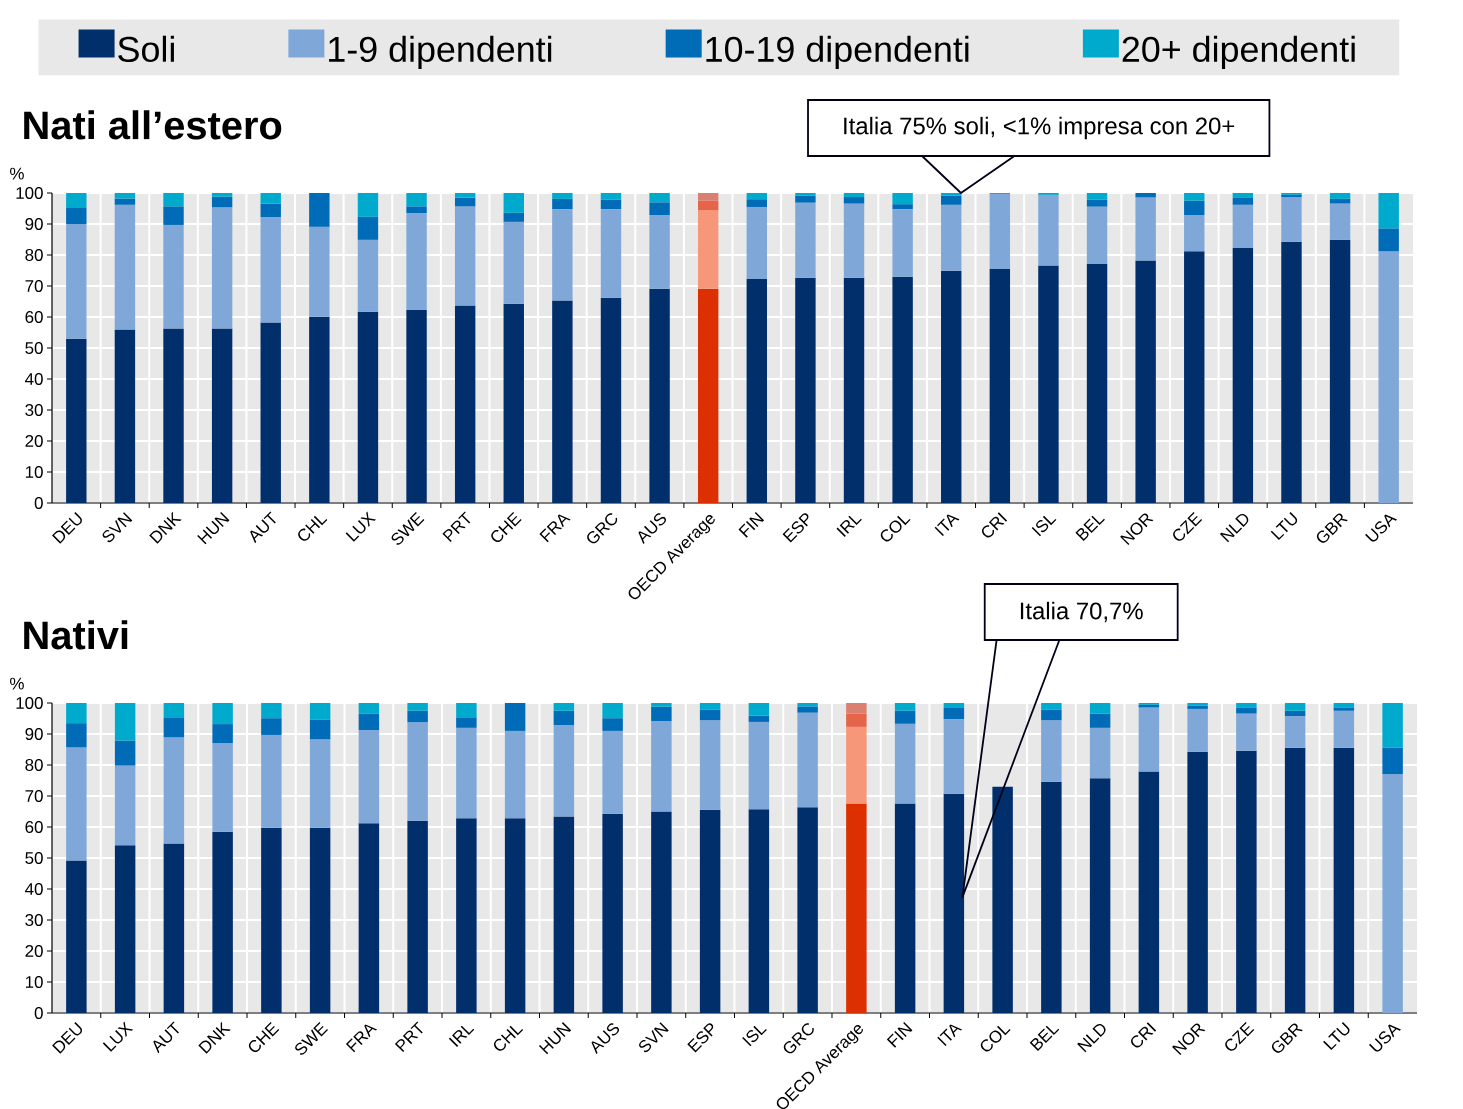  What do you see at coordinates (34, 889) in the screenshot?
I see `y-tick-label: 40` at bounding box center [34, 889].